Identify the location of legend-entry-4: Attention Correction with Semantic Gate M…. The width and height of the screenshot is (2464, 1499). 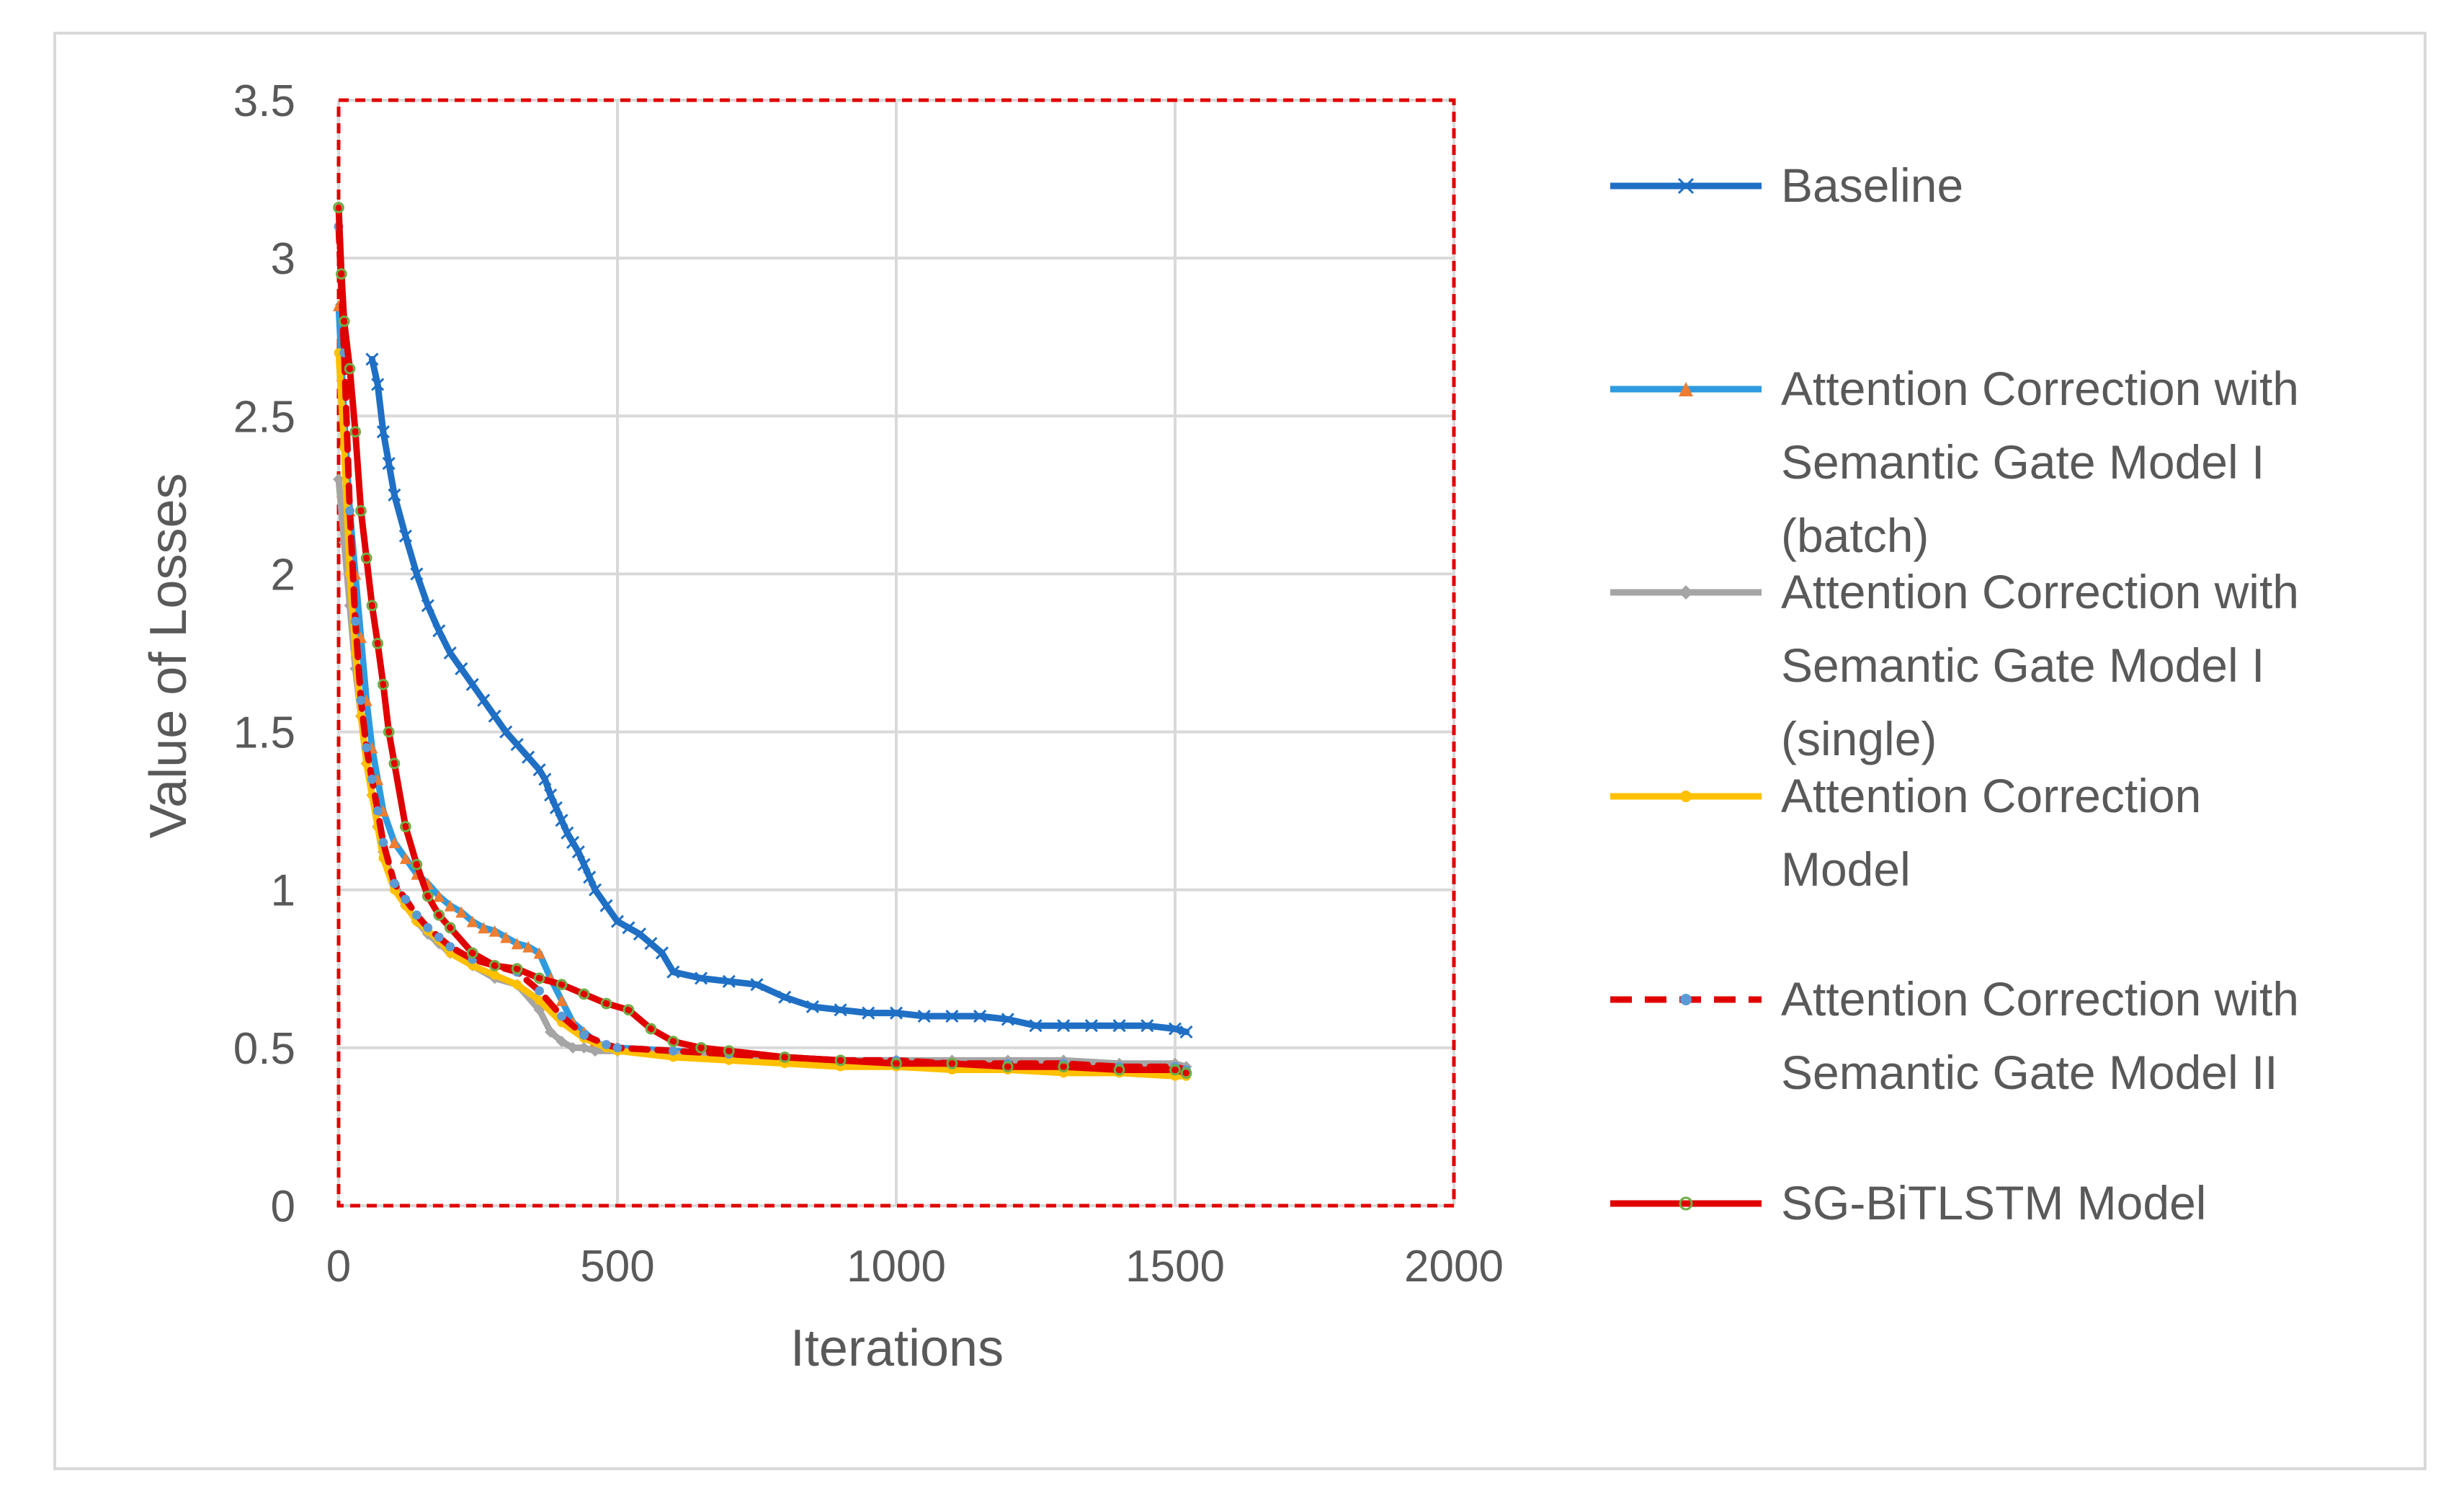
(1954, 1035).